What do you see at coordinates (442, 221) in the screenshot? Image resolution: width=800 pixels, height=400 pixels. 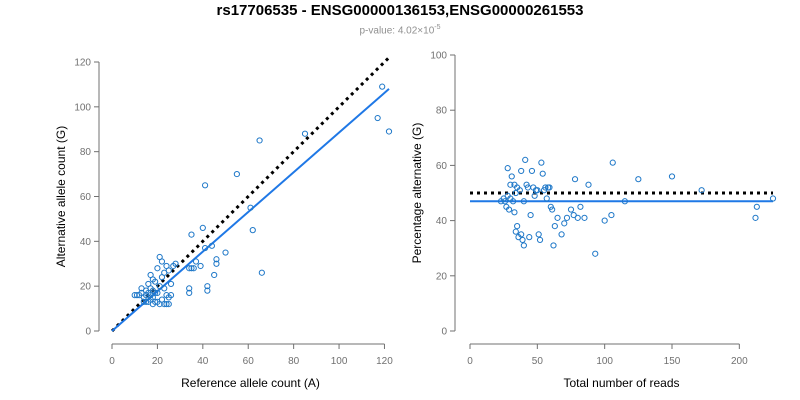 I see `right-y-tick-label: 40` at bounding box center [442, 221].